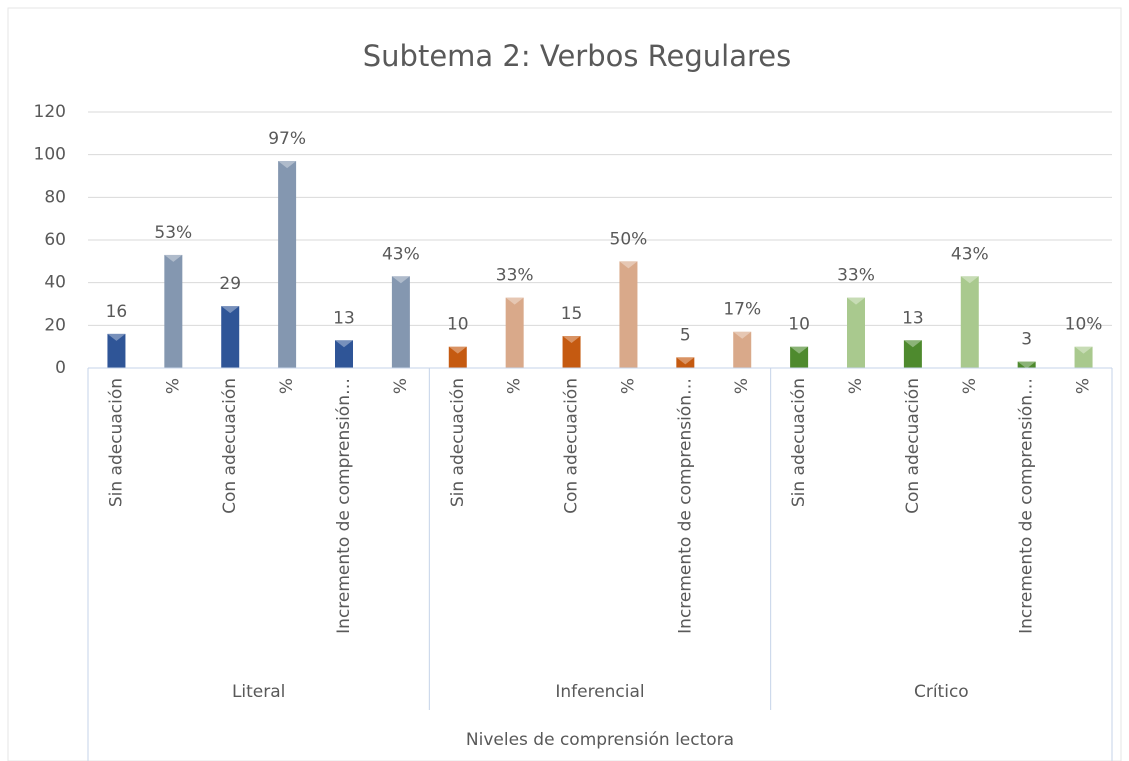  I want to click on data-label: 16, so click(117, 312).